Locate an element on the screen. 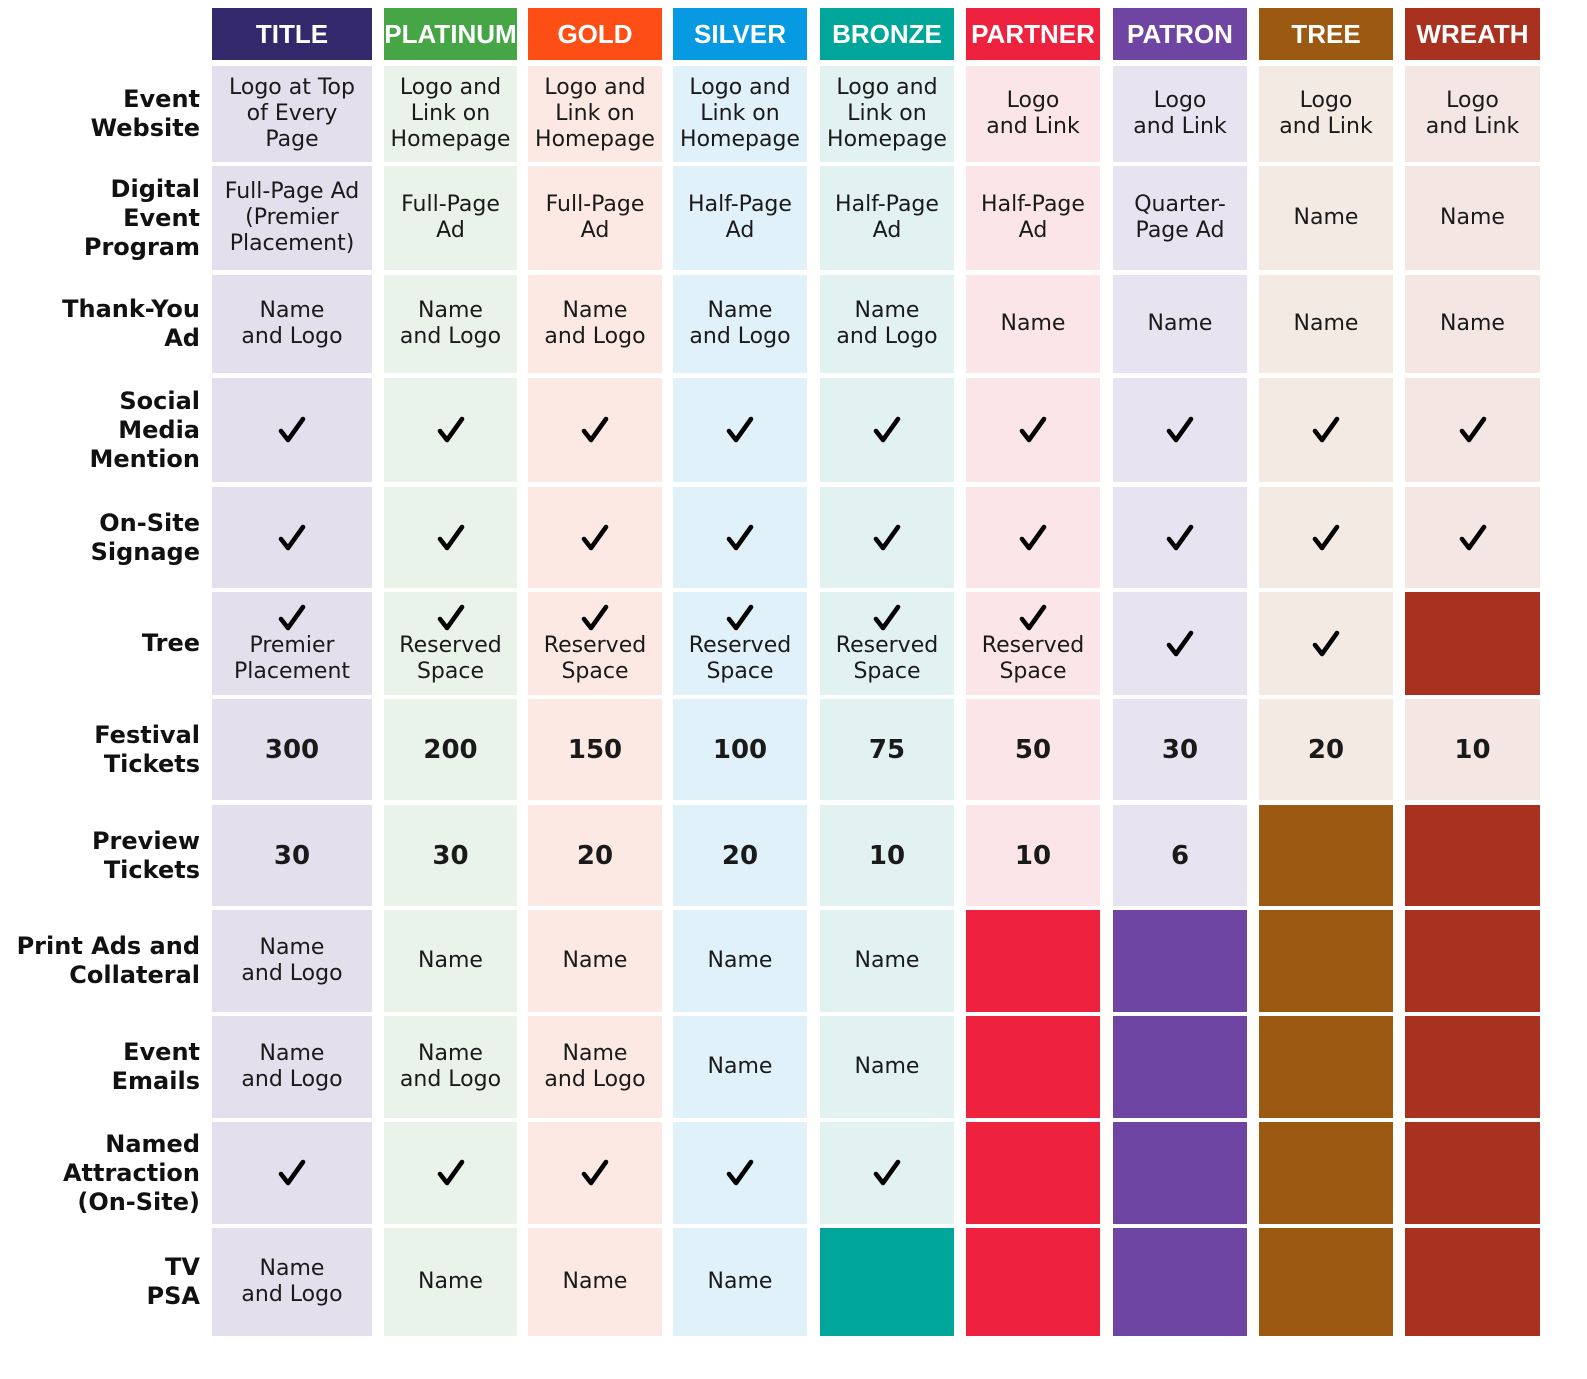  benefit-cell-bronze is located at coordinates (887, 1173).